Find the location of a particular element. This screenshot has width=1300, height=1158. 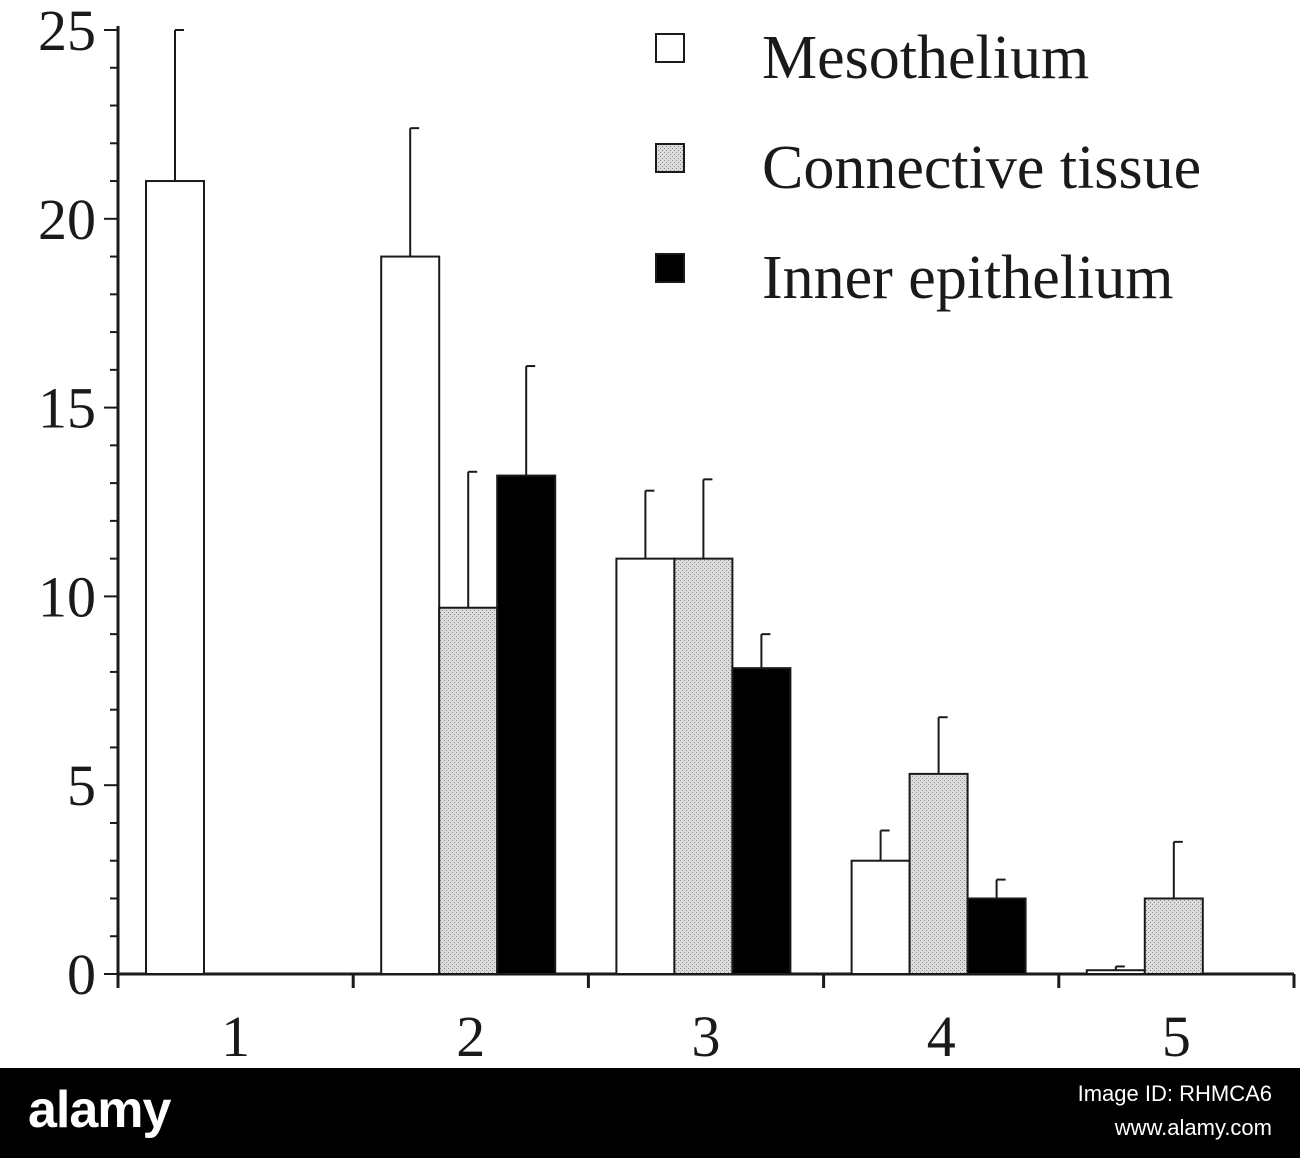

y-tick-label: 15 is located at coordinates (67, 408).